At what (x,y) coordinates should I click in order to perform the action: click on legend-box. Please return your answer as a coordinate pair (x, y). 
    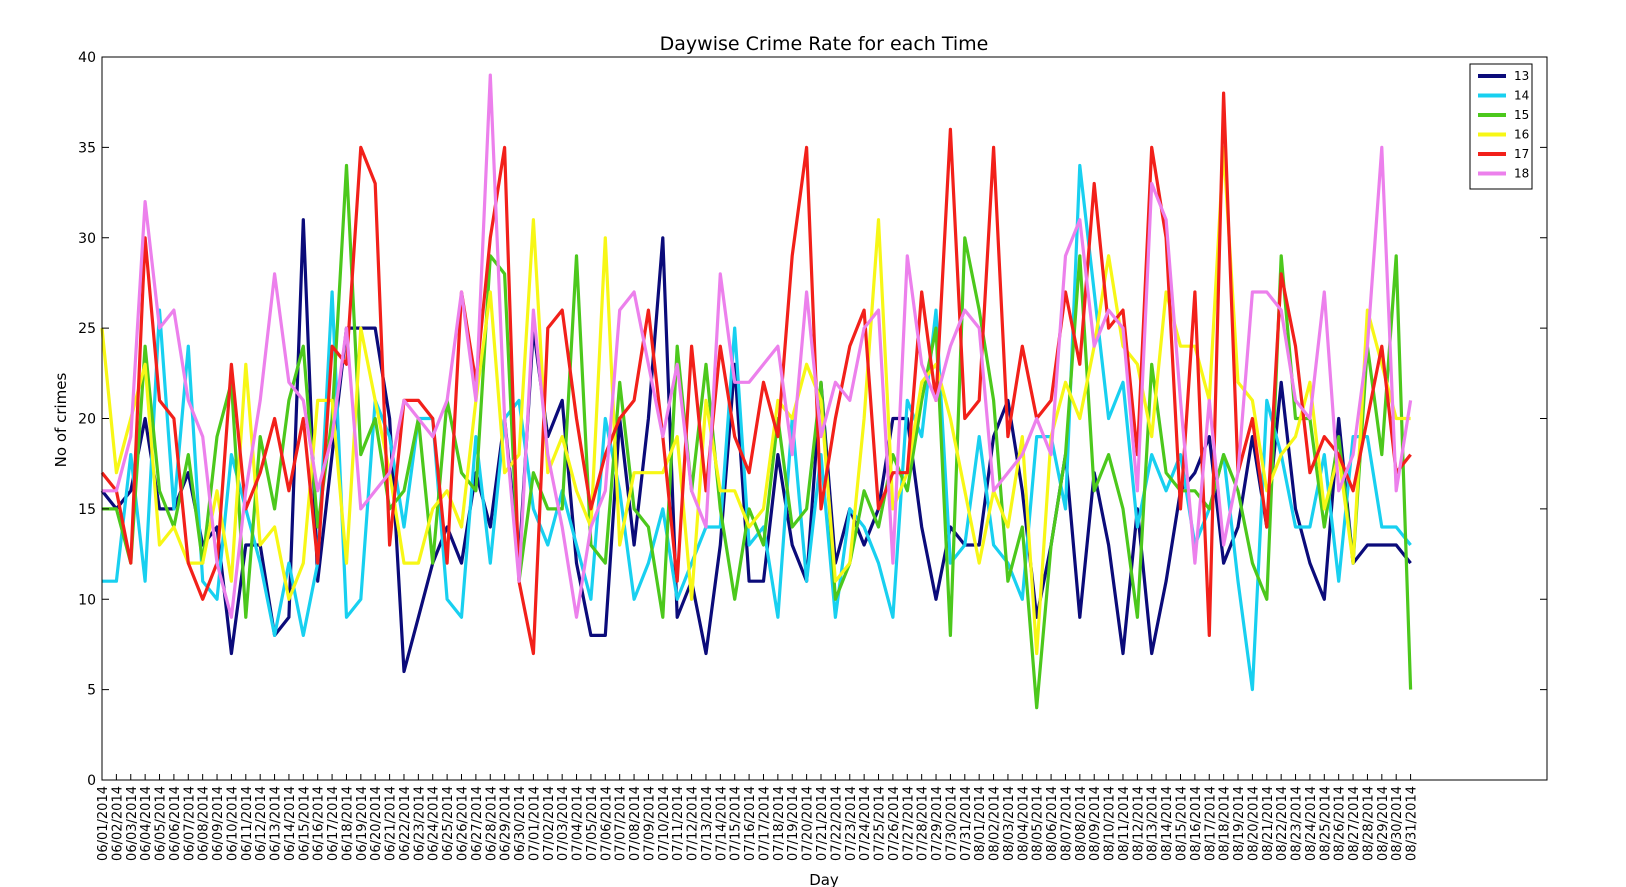
    Looking at the image, I should click on (1501, 126).